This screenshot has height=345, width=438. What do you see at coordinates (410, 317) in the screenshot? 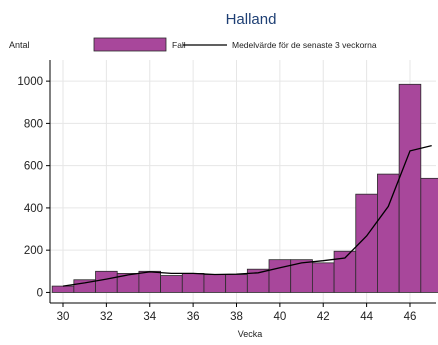
I see `x-tick-label: 46` at bounding box center [410, 317].